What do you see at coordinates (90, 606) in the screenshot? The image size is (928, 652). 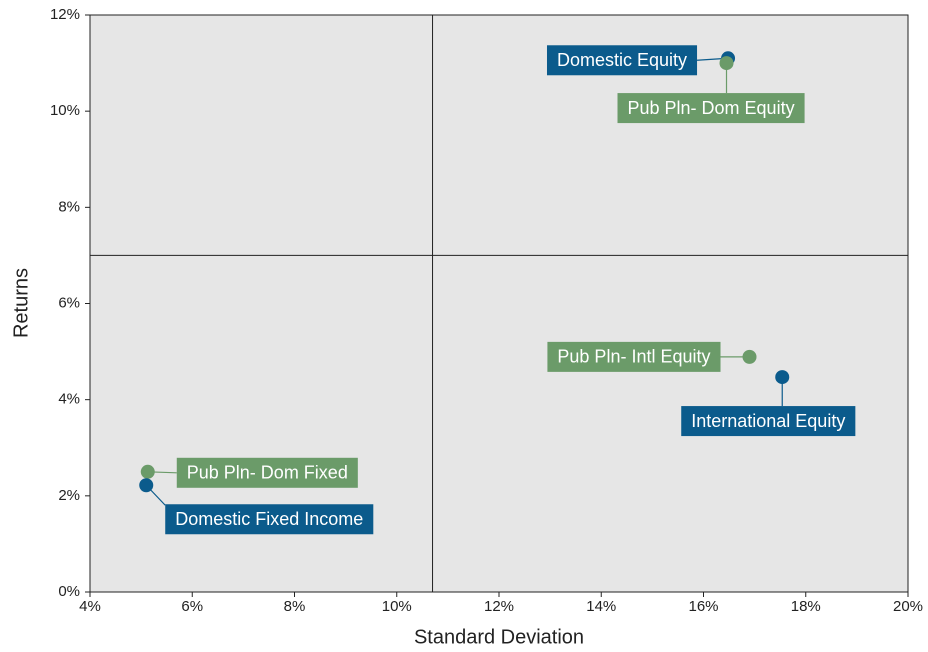 I see `x-tick-label: 4%` at bounding box center [90, 606].